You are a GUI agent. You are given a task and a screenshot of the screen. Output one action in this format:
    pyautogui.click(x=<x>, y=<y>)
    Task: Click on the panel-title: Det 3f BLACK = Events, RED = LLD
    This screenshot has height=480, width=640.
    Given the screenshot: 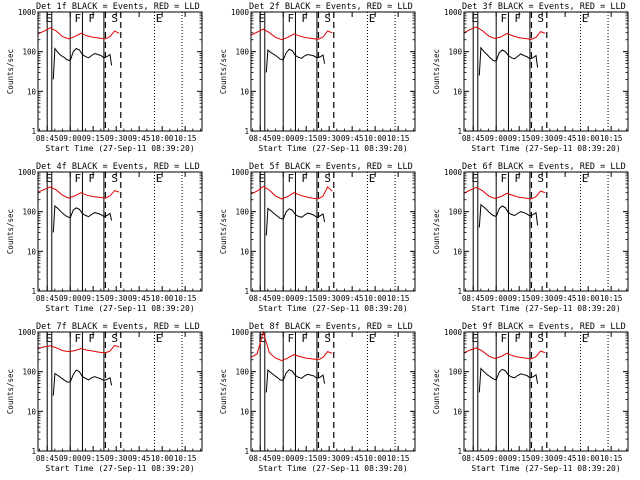 What is the action you would take?
    pyautogui.click(x=544, y=7)
    